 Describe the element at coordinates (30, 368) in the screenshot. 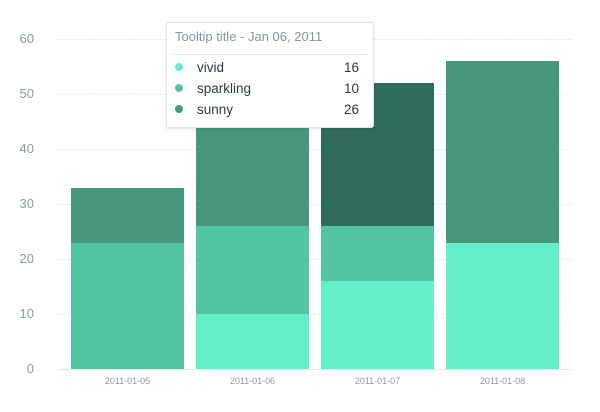

I see `y-tick-label: 0` at that location.